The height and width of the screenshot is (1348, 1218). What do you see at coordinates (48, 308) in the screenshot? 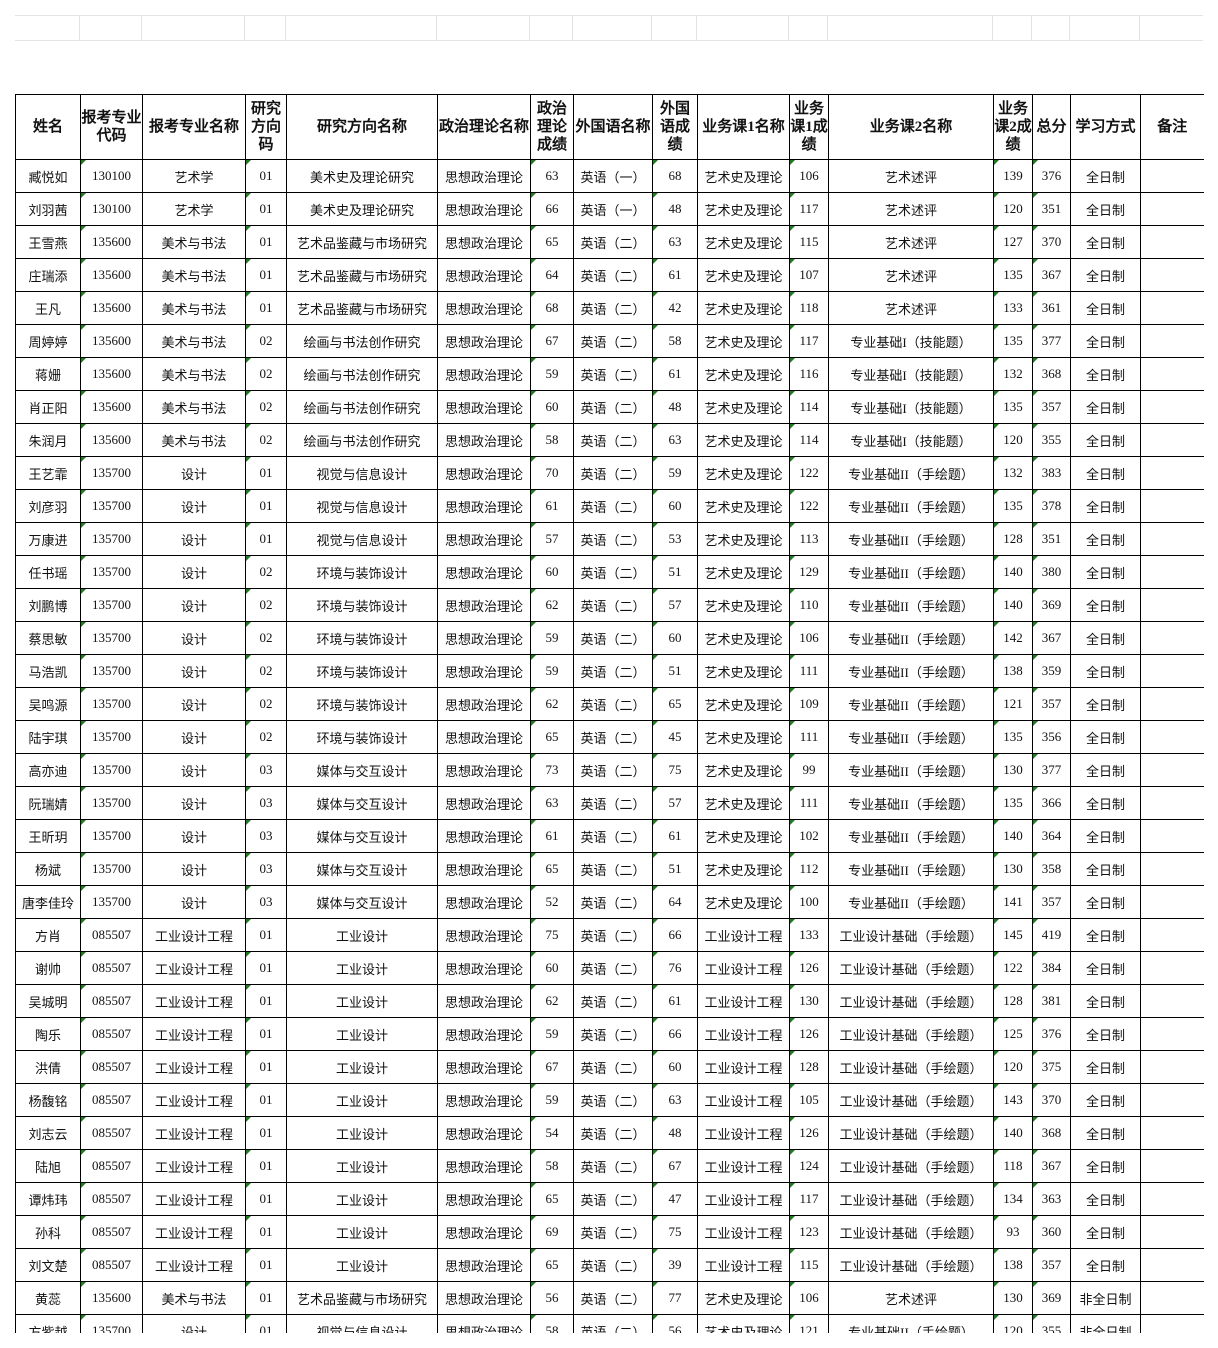
I see `cell-name: 王凡` at bounding box center [48, 308].